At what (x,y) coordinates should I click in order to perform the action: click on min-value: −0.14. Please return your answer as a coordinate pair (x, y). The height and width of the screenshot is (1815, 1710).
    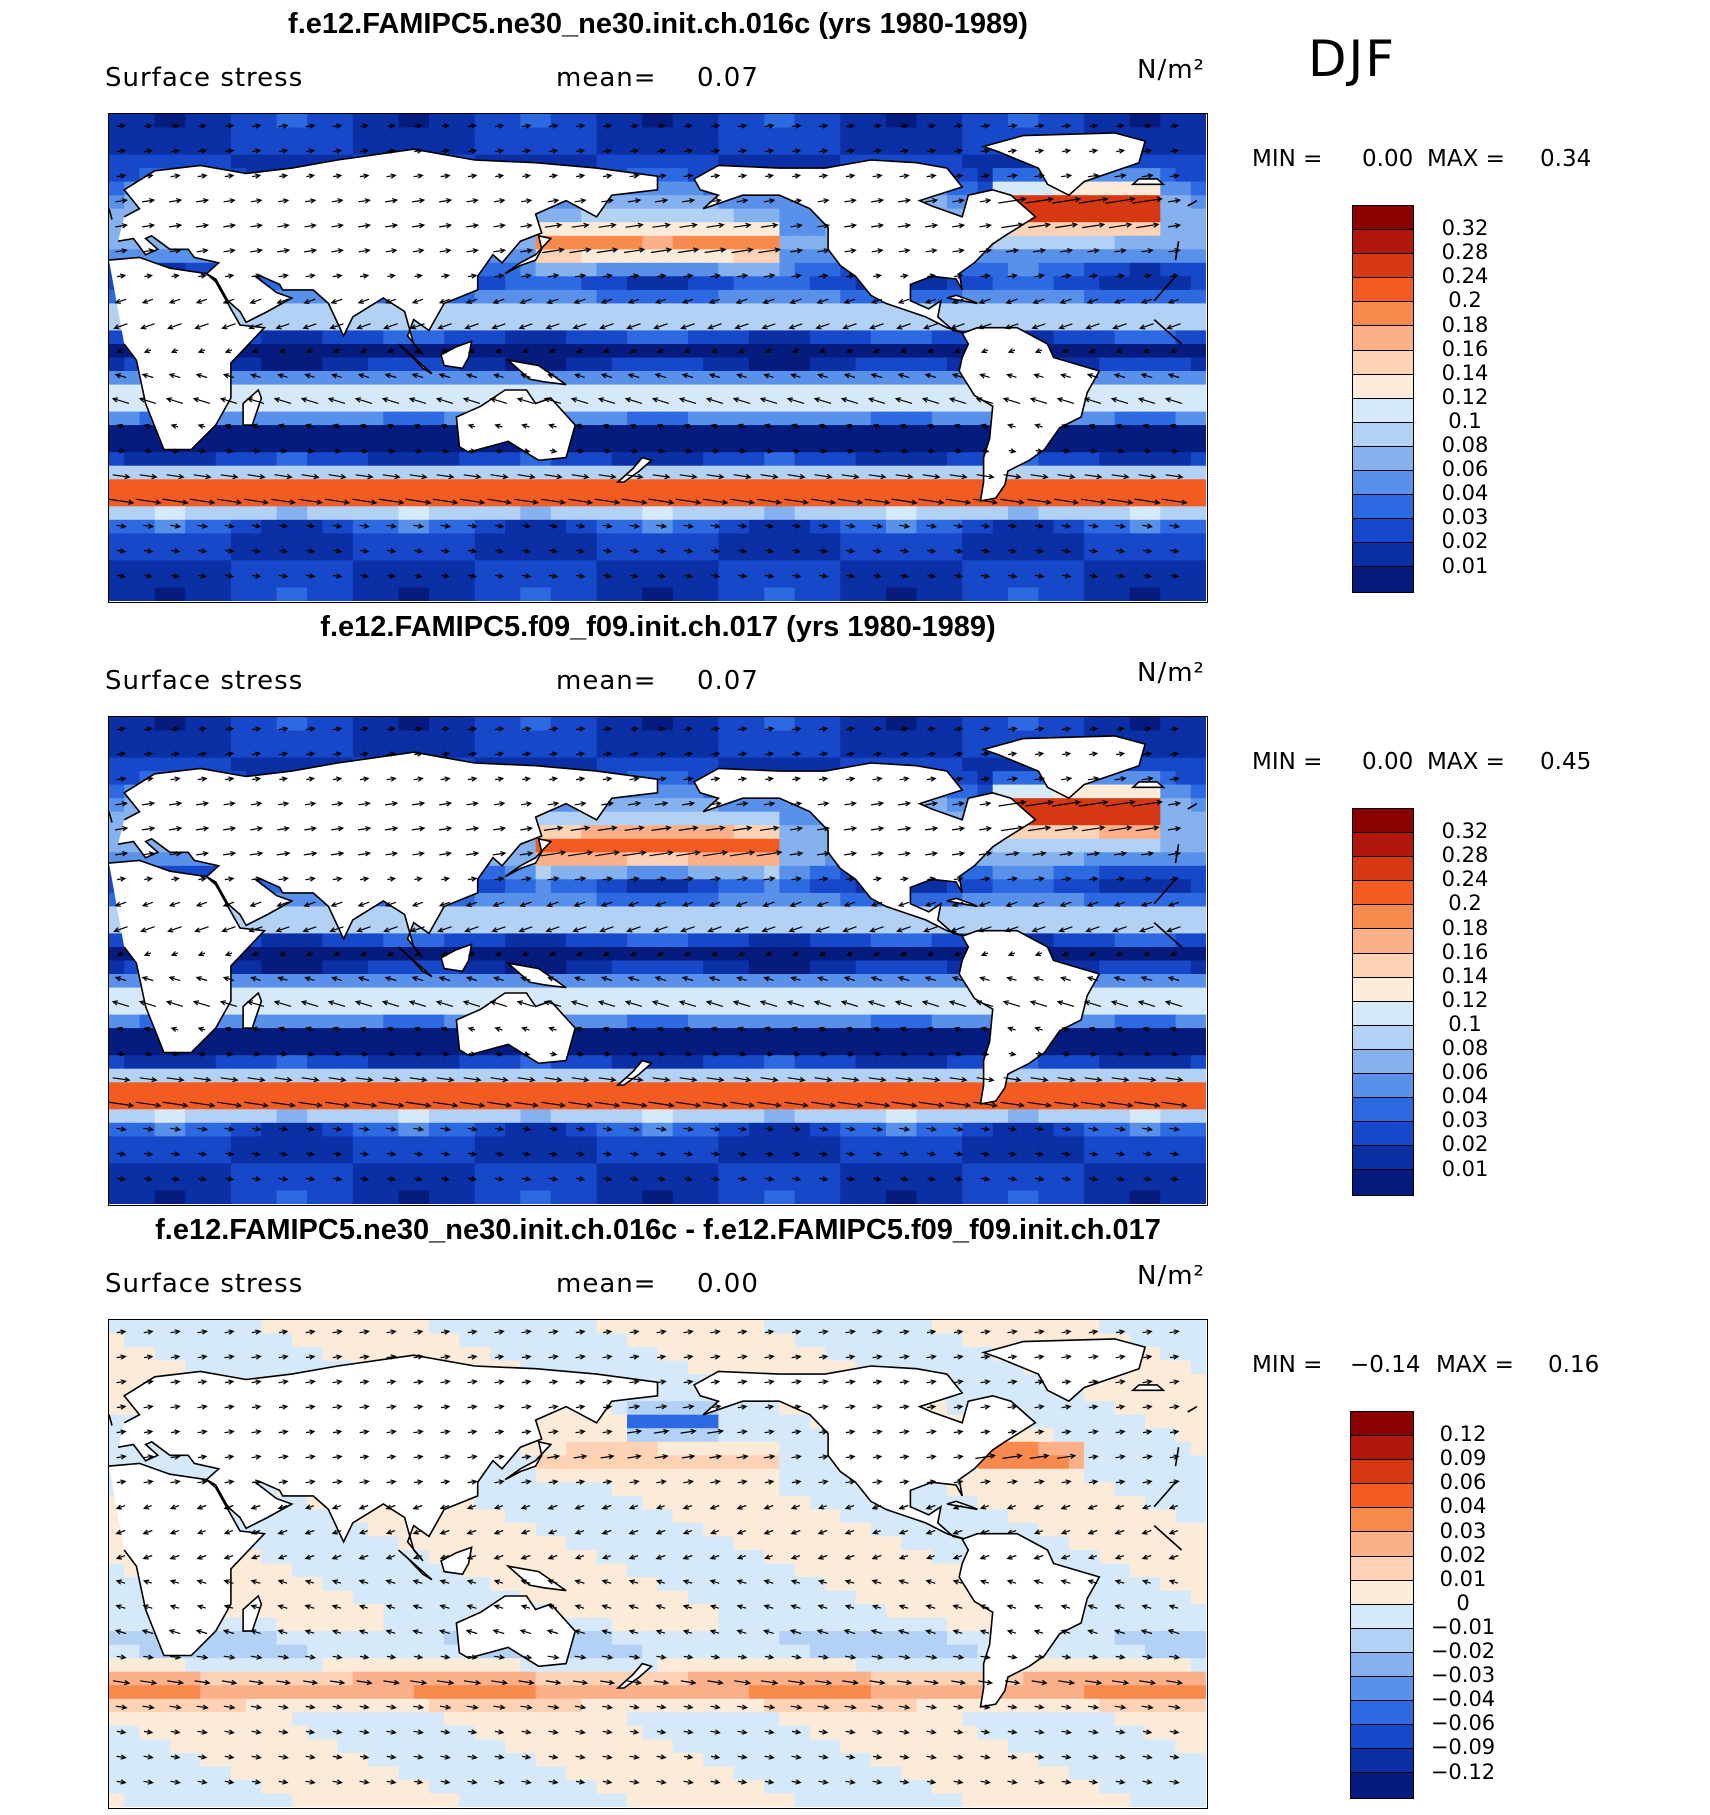
    Looking at the image, I should click on (1385, 1365).